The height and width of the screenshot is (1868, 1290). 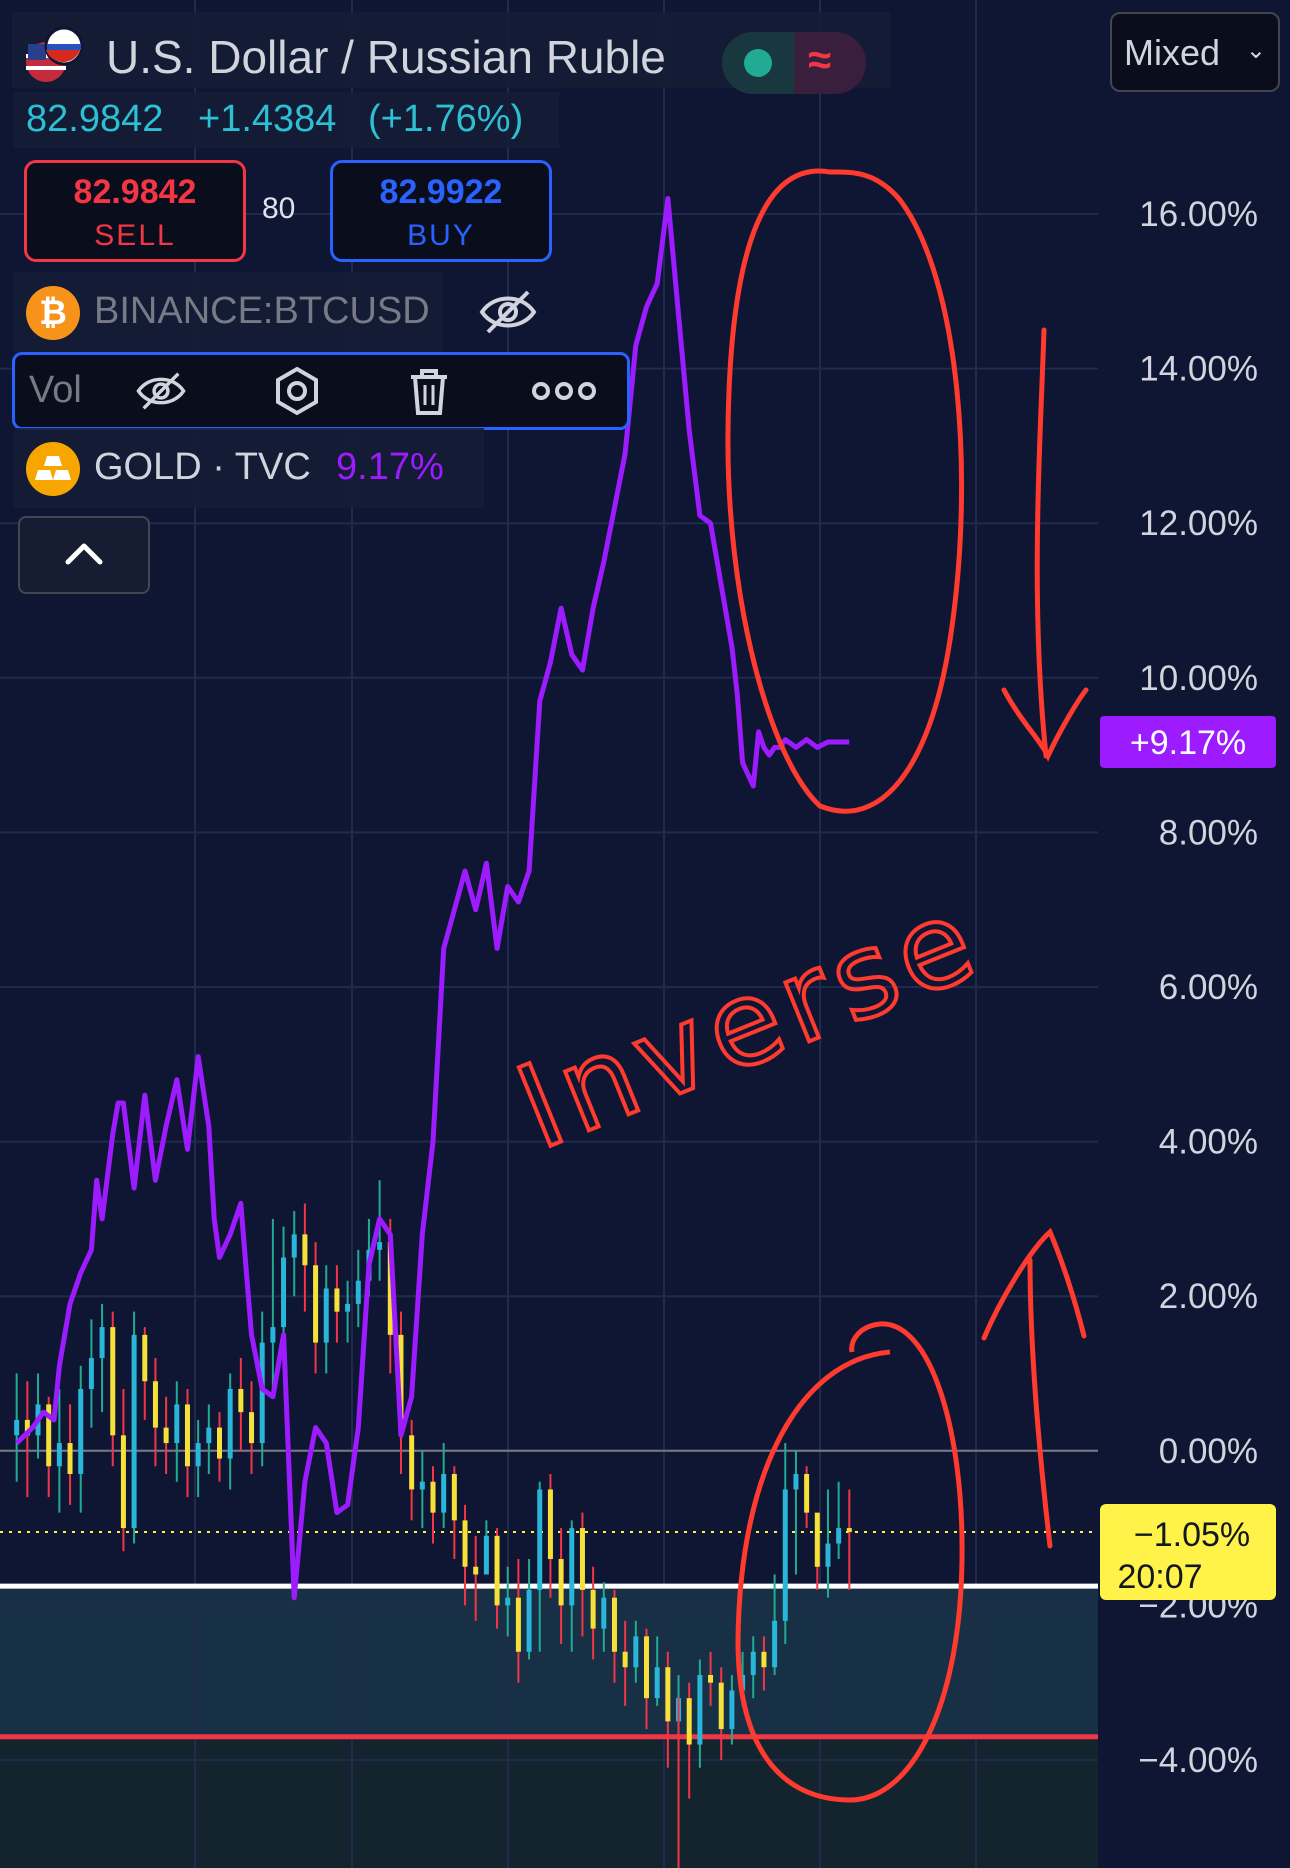 I want to click on y-tick-label: 16.00%, so click(x=1198, y=214).